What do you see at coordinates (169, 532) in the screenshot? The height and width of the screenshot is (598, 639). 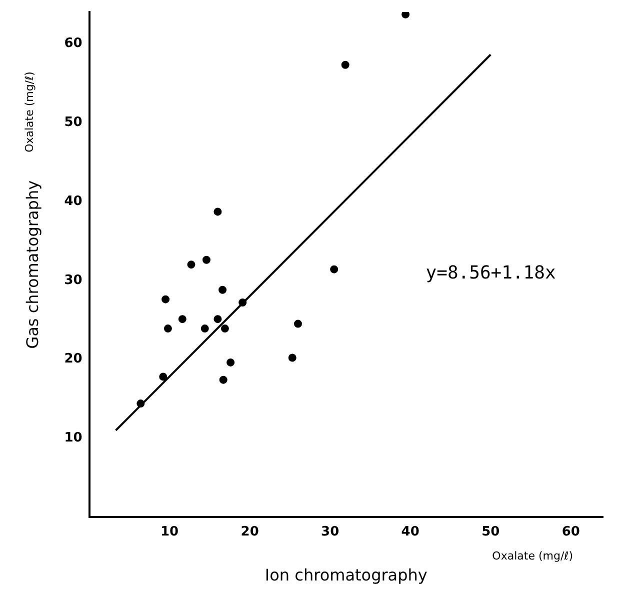 I see `x-tick-label: 10` at bounding box center [169, 532].